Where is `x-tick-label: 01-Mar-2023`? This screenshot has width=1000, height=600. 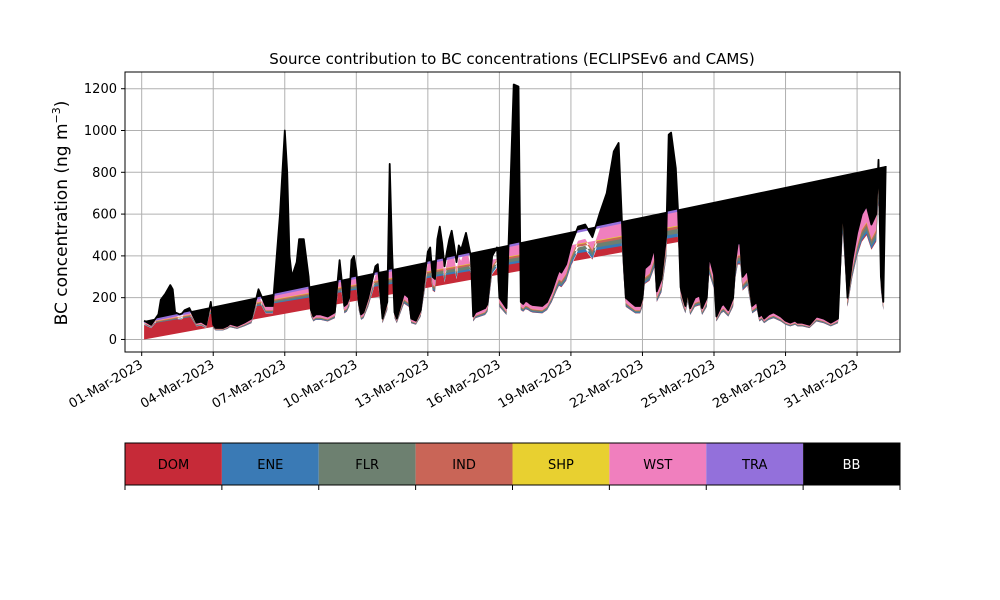 x-tick-label: 01-Mar-2023 is located at coordinates (106, 384).